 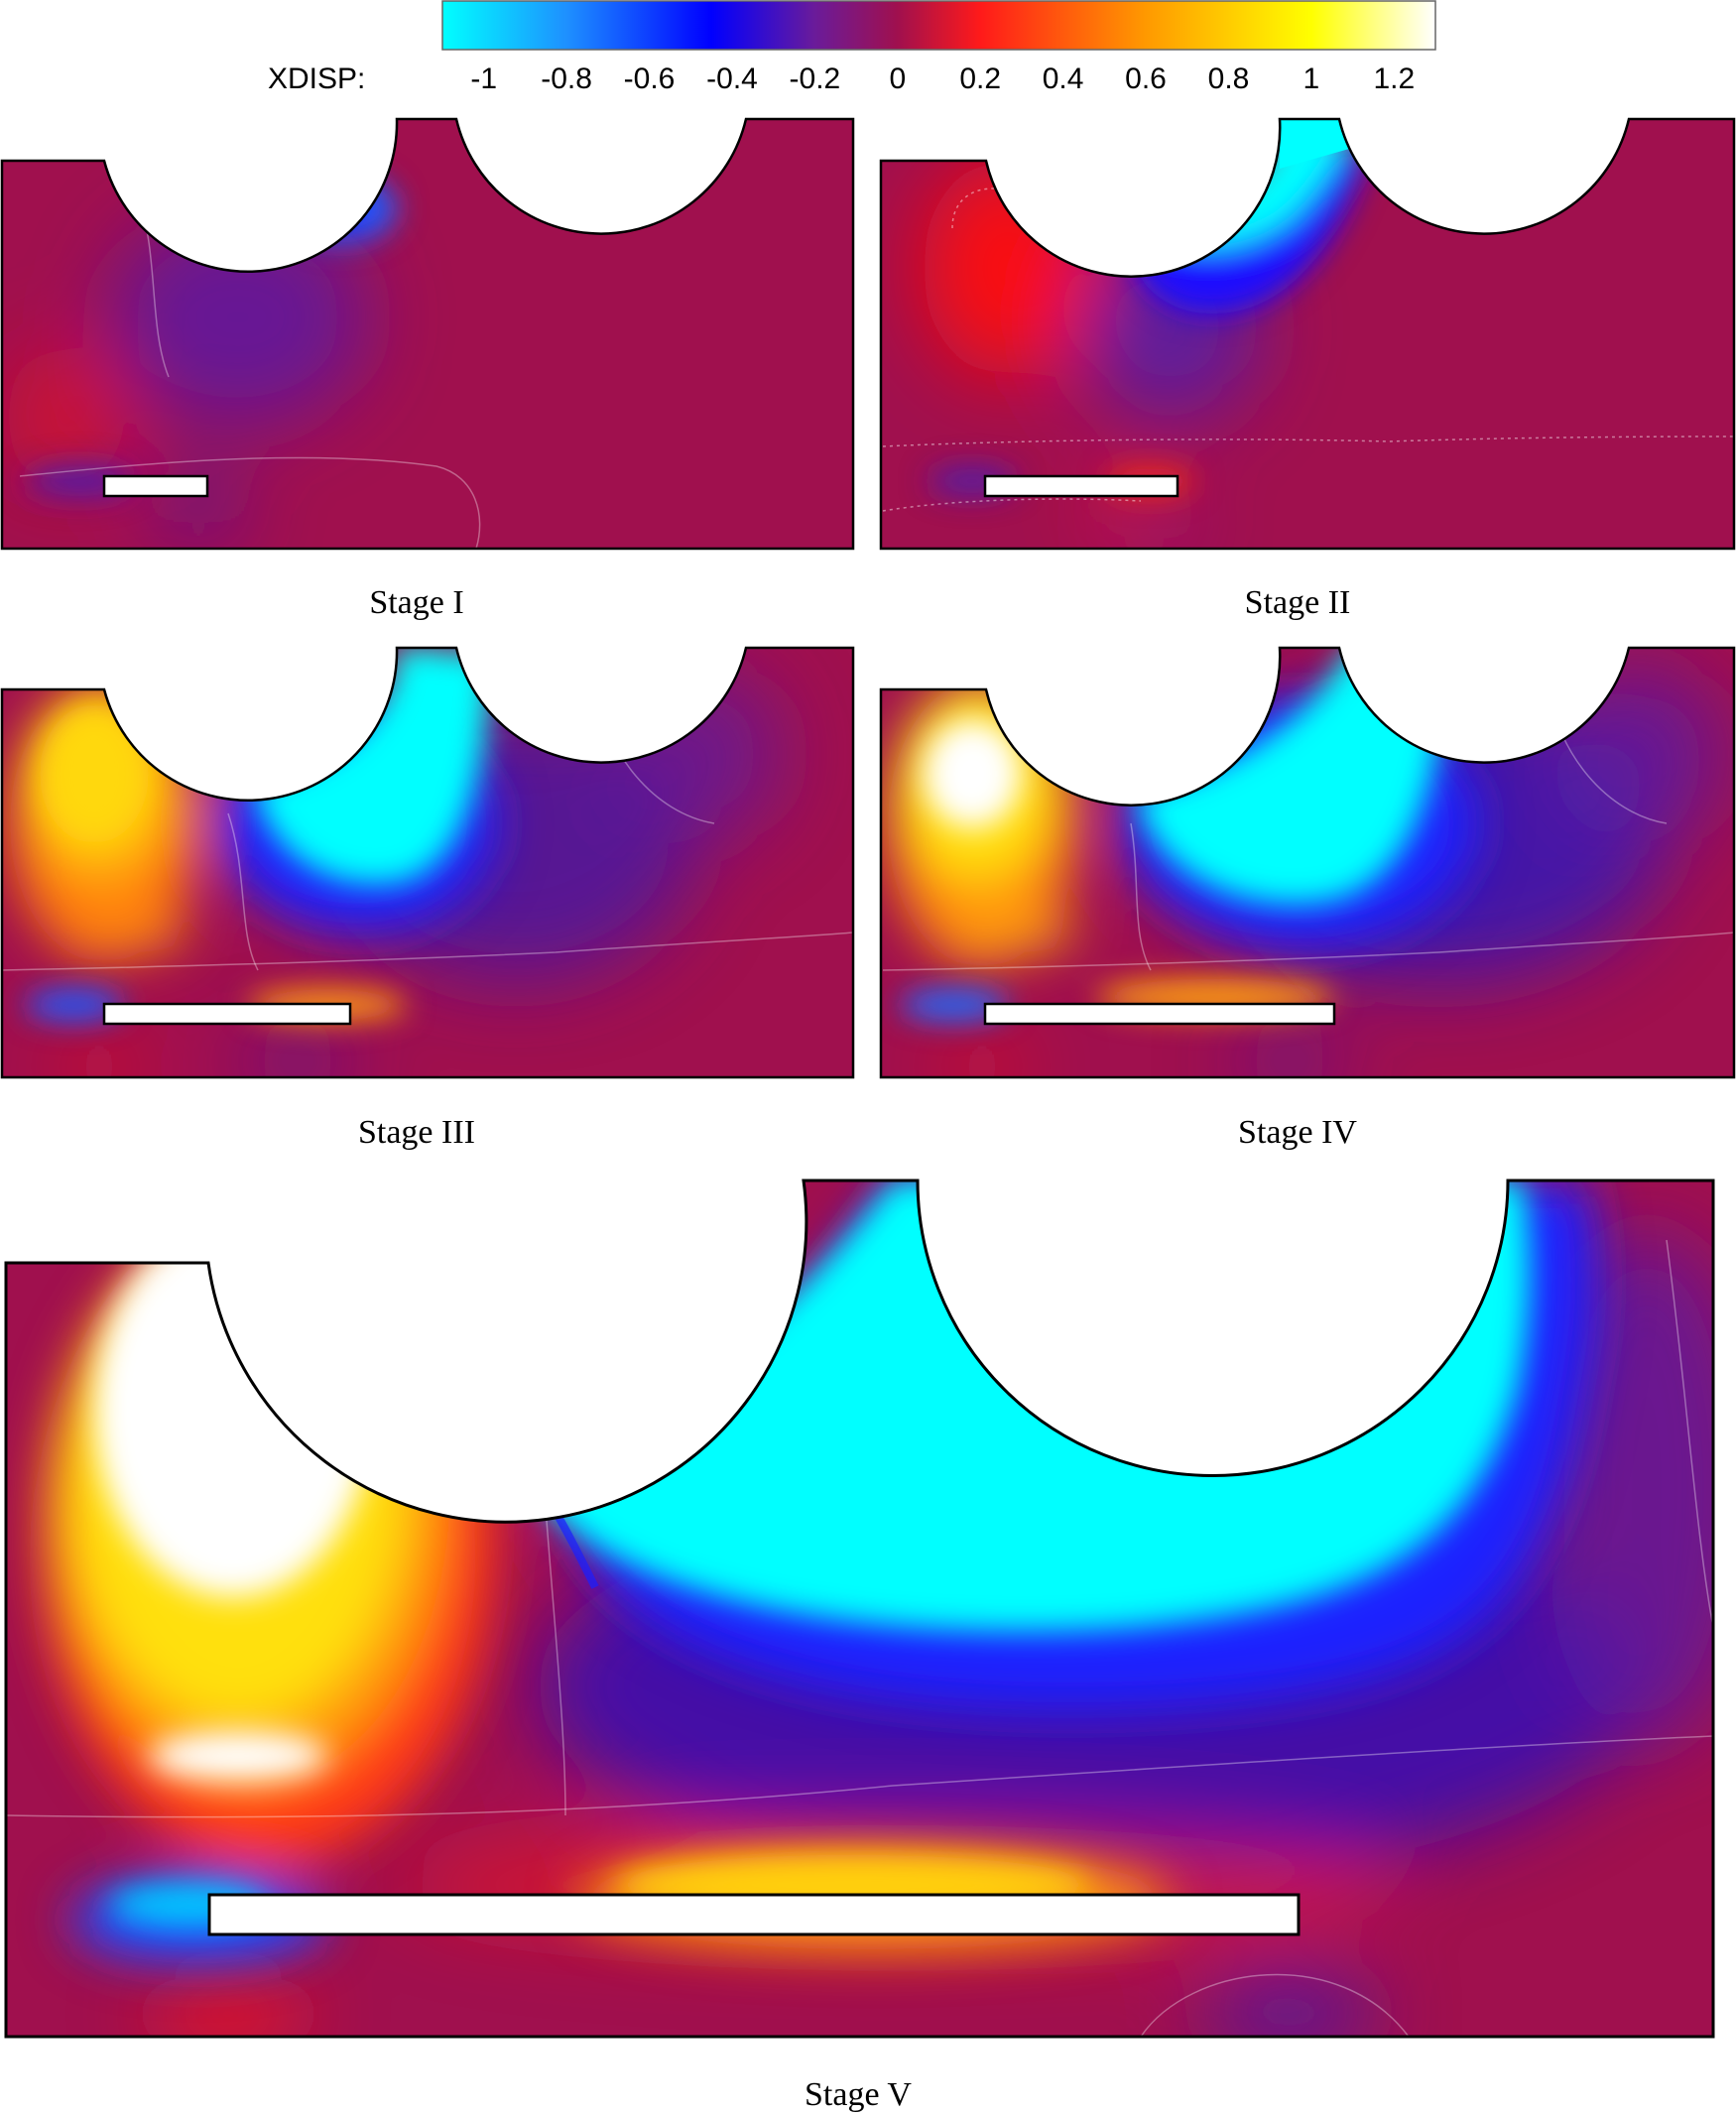 I want to click on stage-4-plot, so click(x=1307, y=862).